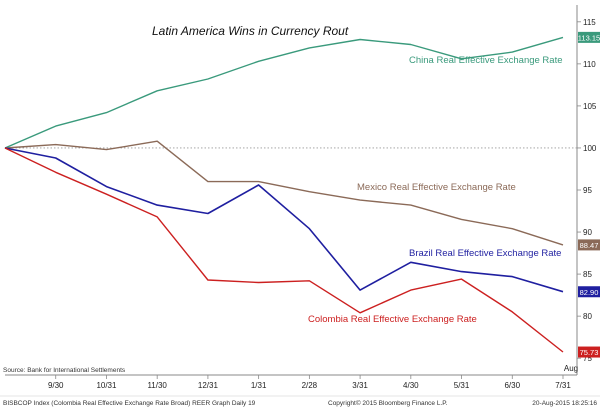 The width and height of the screenshot is (600, 408). Describe the element at coordinates (486, 60) in the screenshot. I see `china-series-label: China Real Effective Exchange Rate` at that location.